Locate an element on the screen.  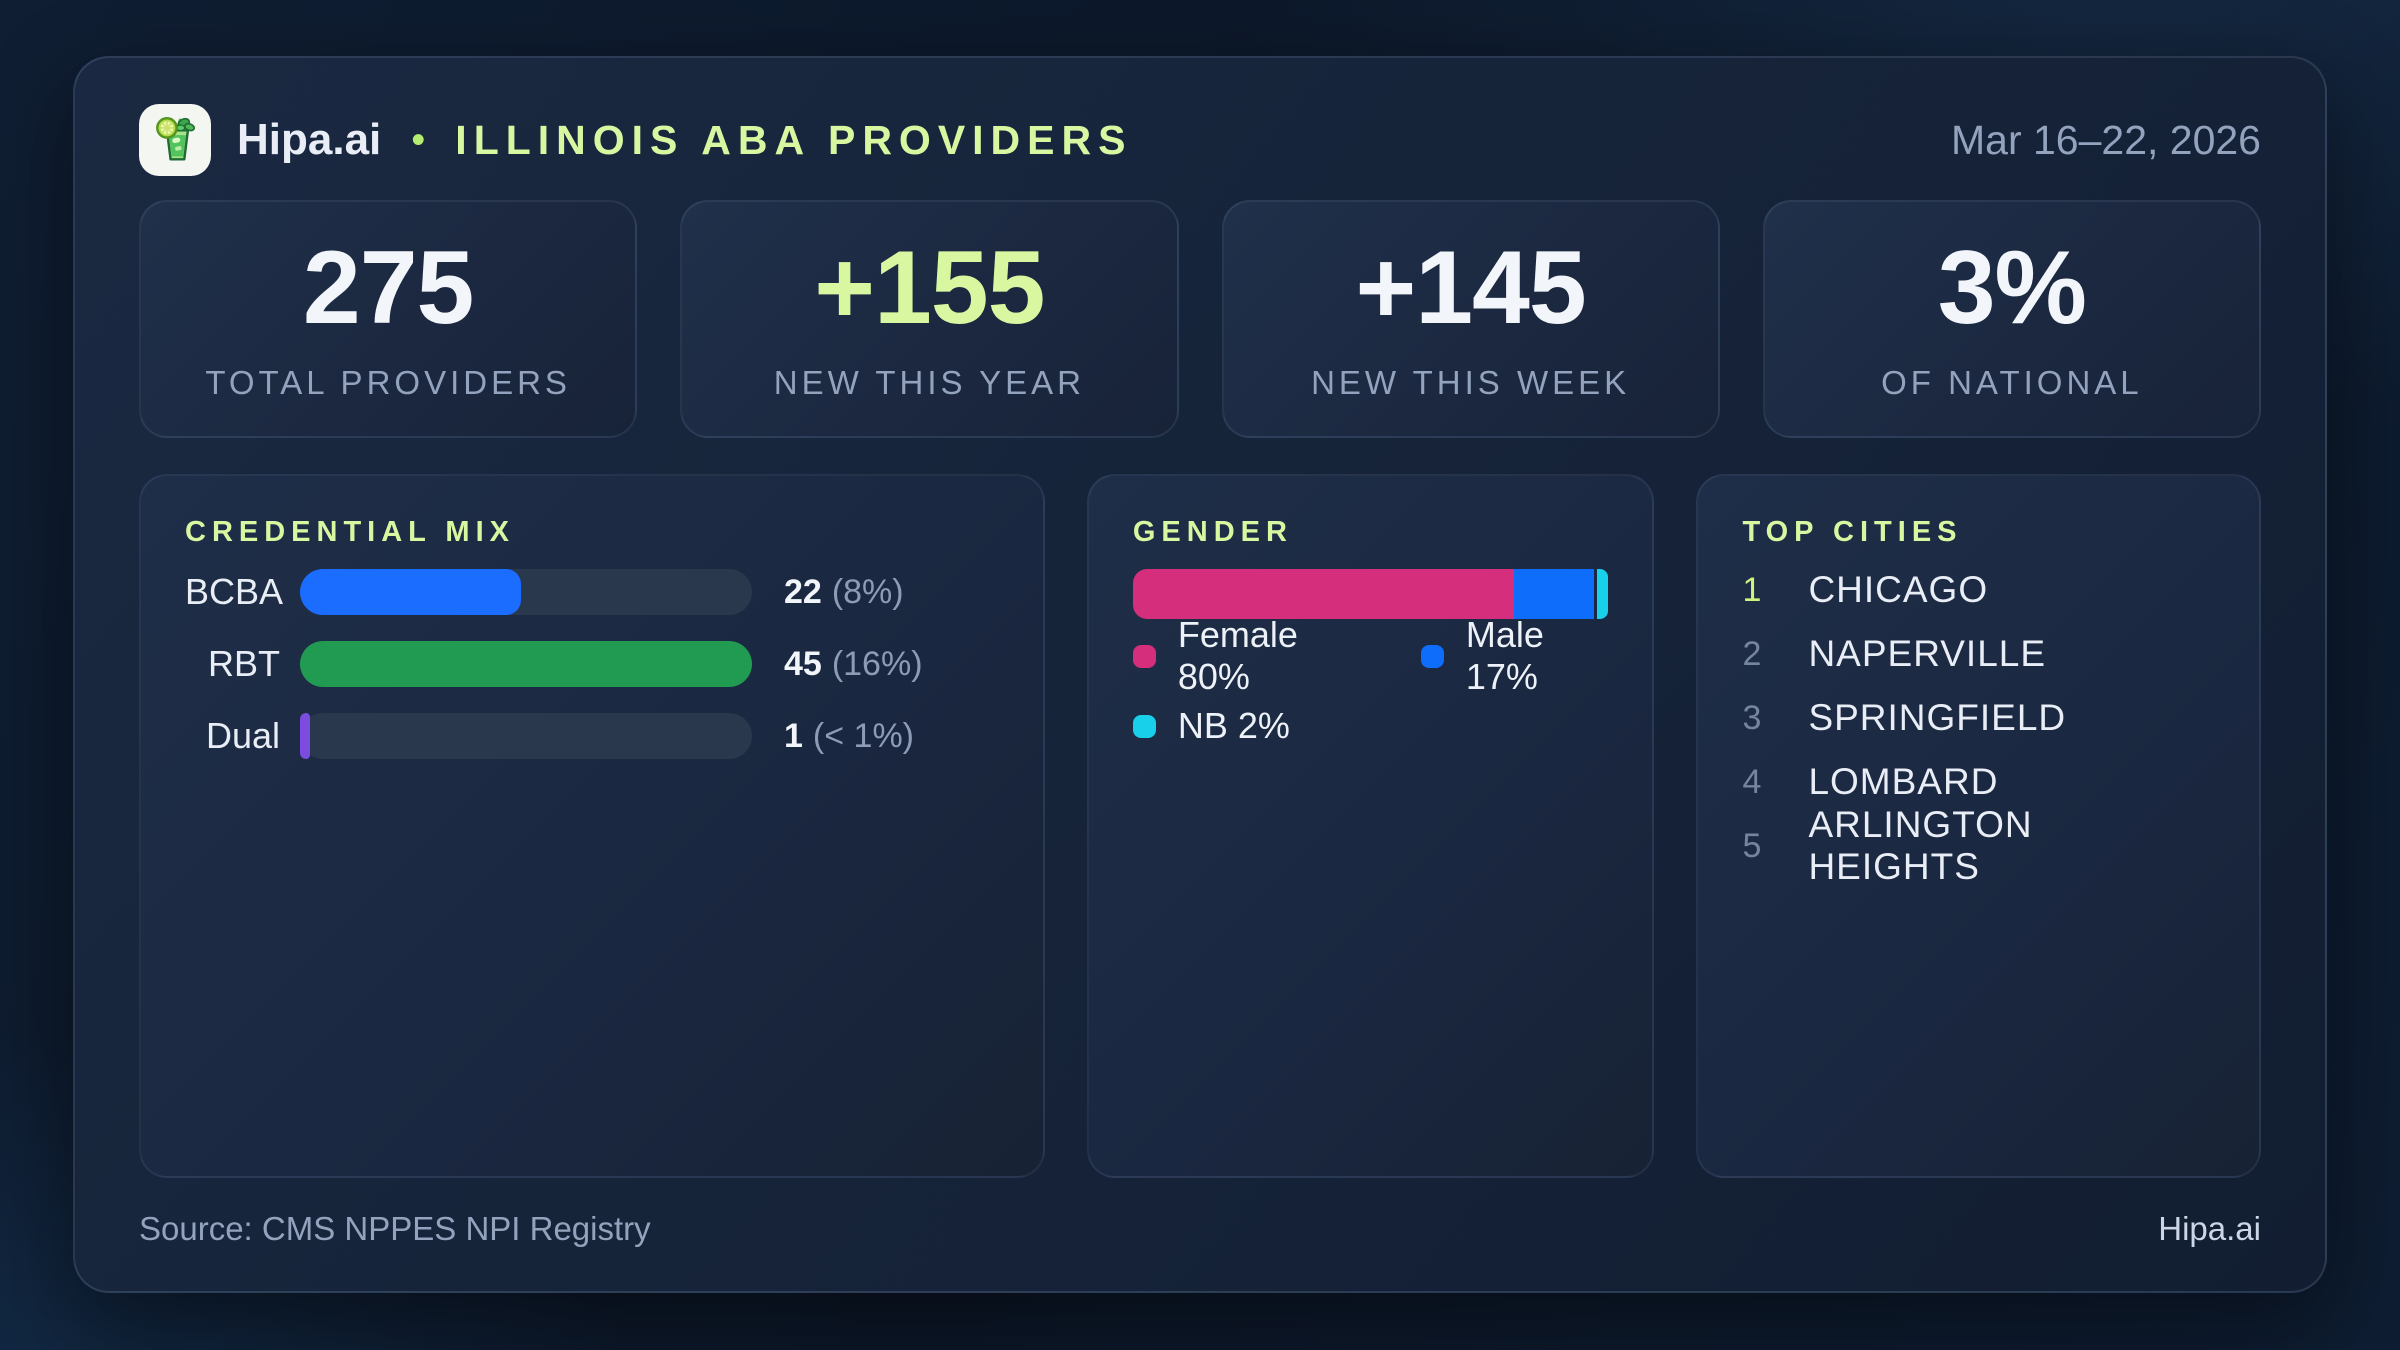
stat-card-new-this-year: +155 NEW THIS YEAR is located at coordinates (929, 319).